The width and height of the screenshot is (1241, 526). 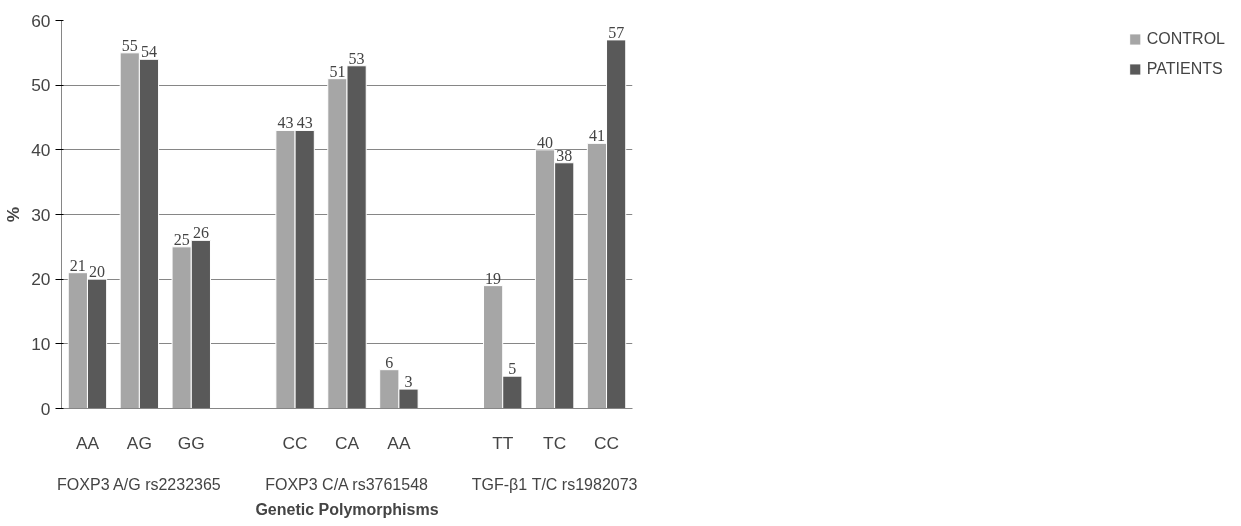 I want to click on y-tick-label: 0, so click(x=45, y=408).